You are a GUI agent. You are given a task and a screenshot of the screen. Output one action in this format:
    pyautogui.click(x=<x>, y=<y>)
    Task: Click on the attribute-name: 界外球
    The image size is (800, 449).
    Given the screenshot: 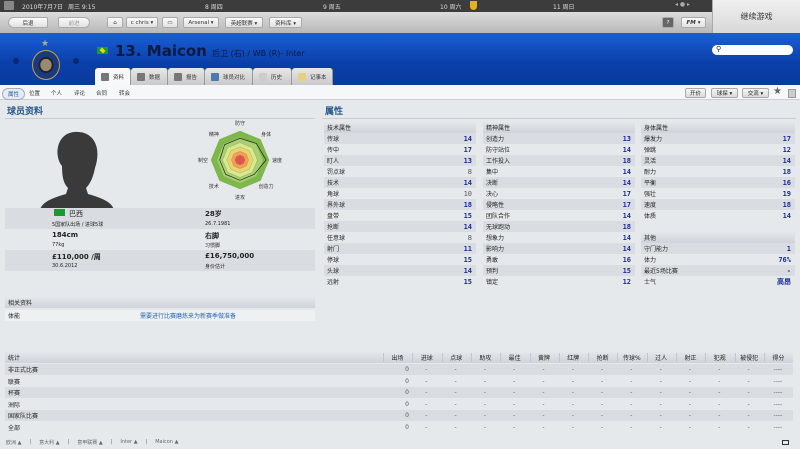 What is the action you would take?
    pyautogui.click(x=336, y=205)
    